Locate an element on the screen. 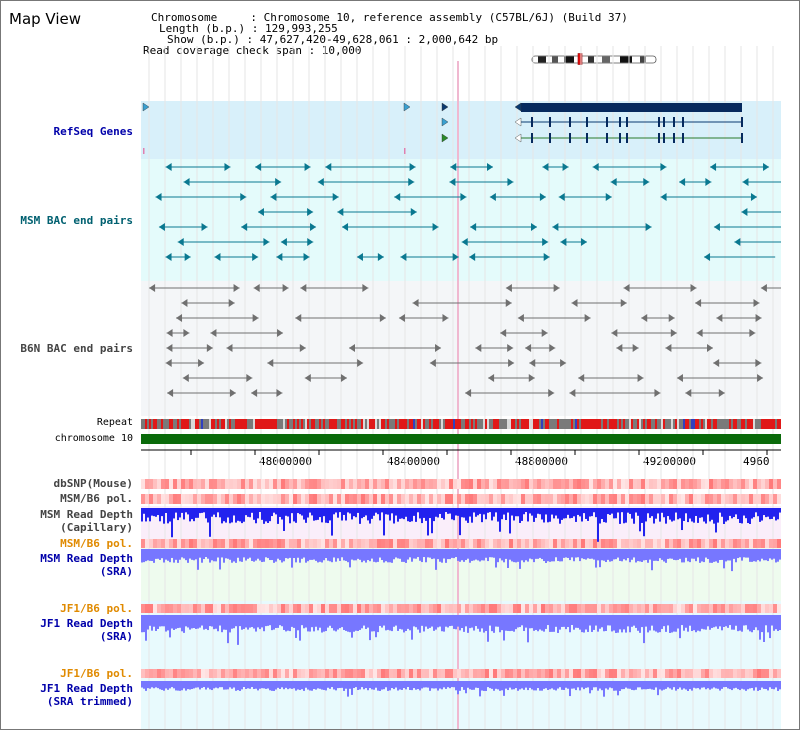 The height and width of the screenshot is (730, 800). b6n-bac-label: B6N BAC end pairs is located at coordinates (76, 348).